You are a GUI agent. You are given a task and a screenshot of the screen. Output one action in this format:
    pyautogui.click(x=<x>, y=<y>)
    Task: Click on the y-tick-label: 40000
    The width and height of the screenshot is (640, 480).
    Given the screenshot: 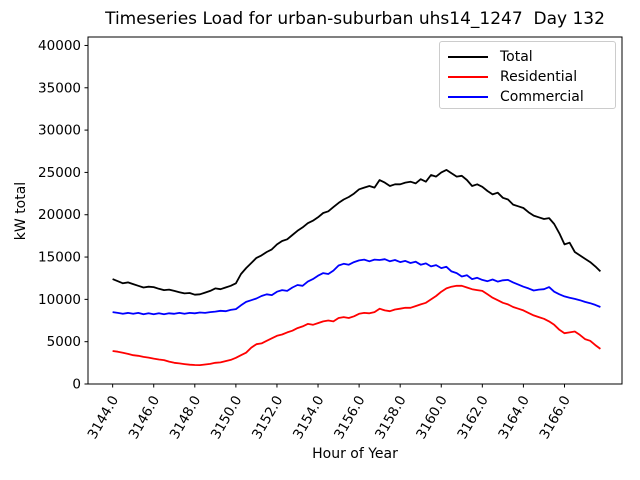 What is the action you would take?
    pyautogui.click(x=59, y=46)
    